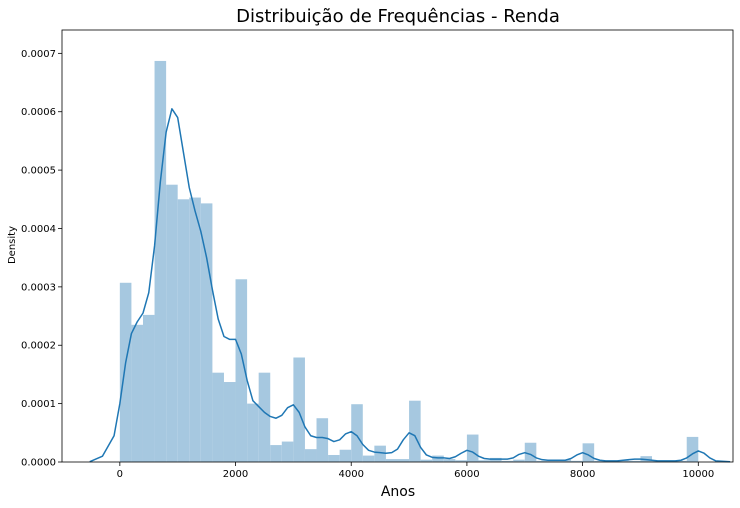 The width and height of the screenshot is (740, 508). Describe the element at coordinates (698, 474) in the screenshot. I see `x-tick-label: 10000` at that location.